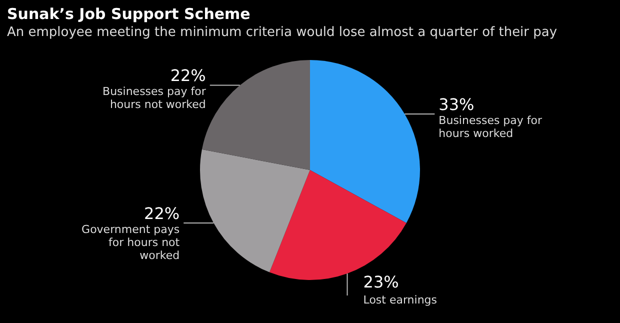 This screenshot has height=323, width=620. What do you see at coordinates (282, 32) in the screenshot?
I see `chart-subtitle: An employee meeting the minimum criteria would lose almost a quarter of their pay` at bounding box center [282, 32].